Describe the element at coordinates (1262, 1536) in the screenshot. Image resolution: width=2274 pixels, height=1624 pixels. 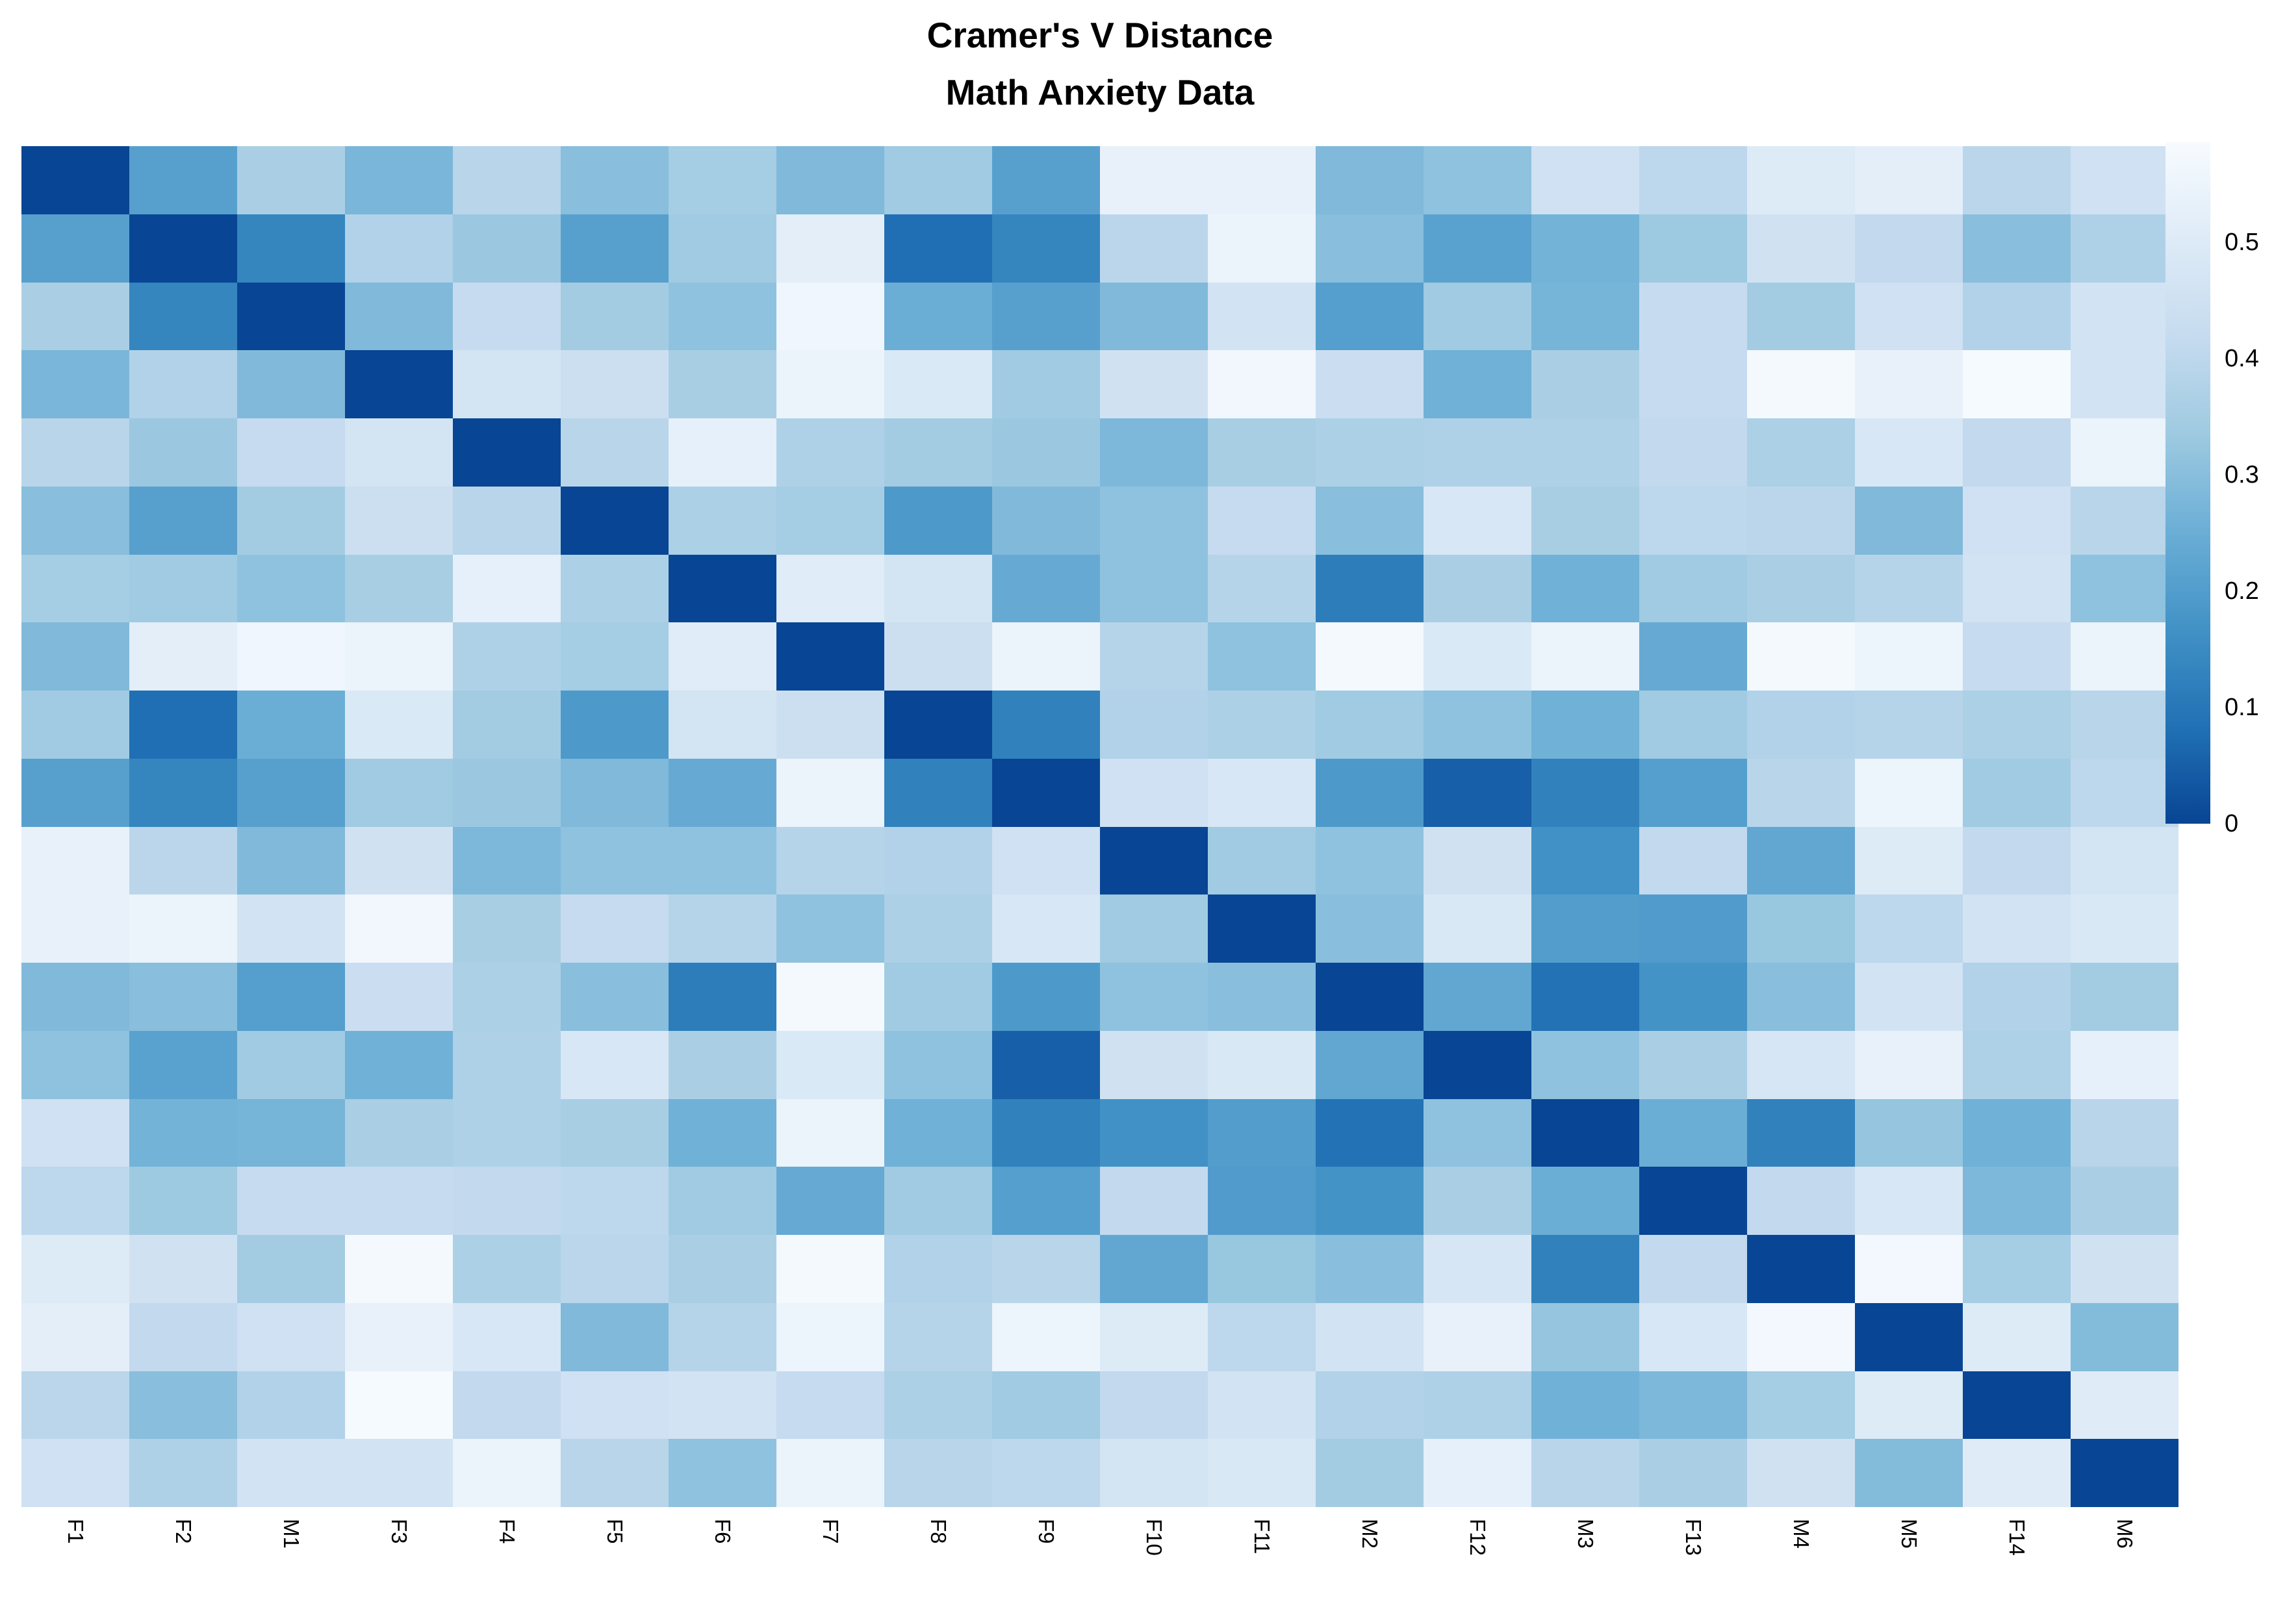
I see `x-axis-label: F11` at that location.